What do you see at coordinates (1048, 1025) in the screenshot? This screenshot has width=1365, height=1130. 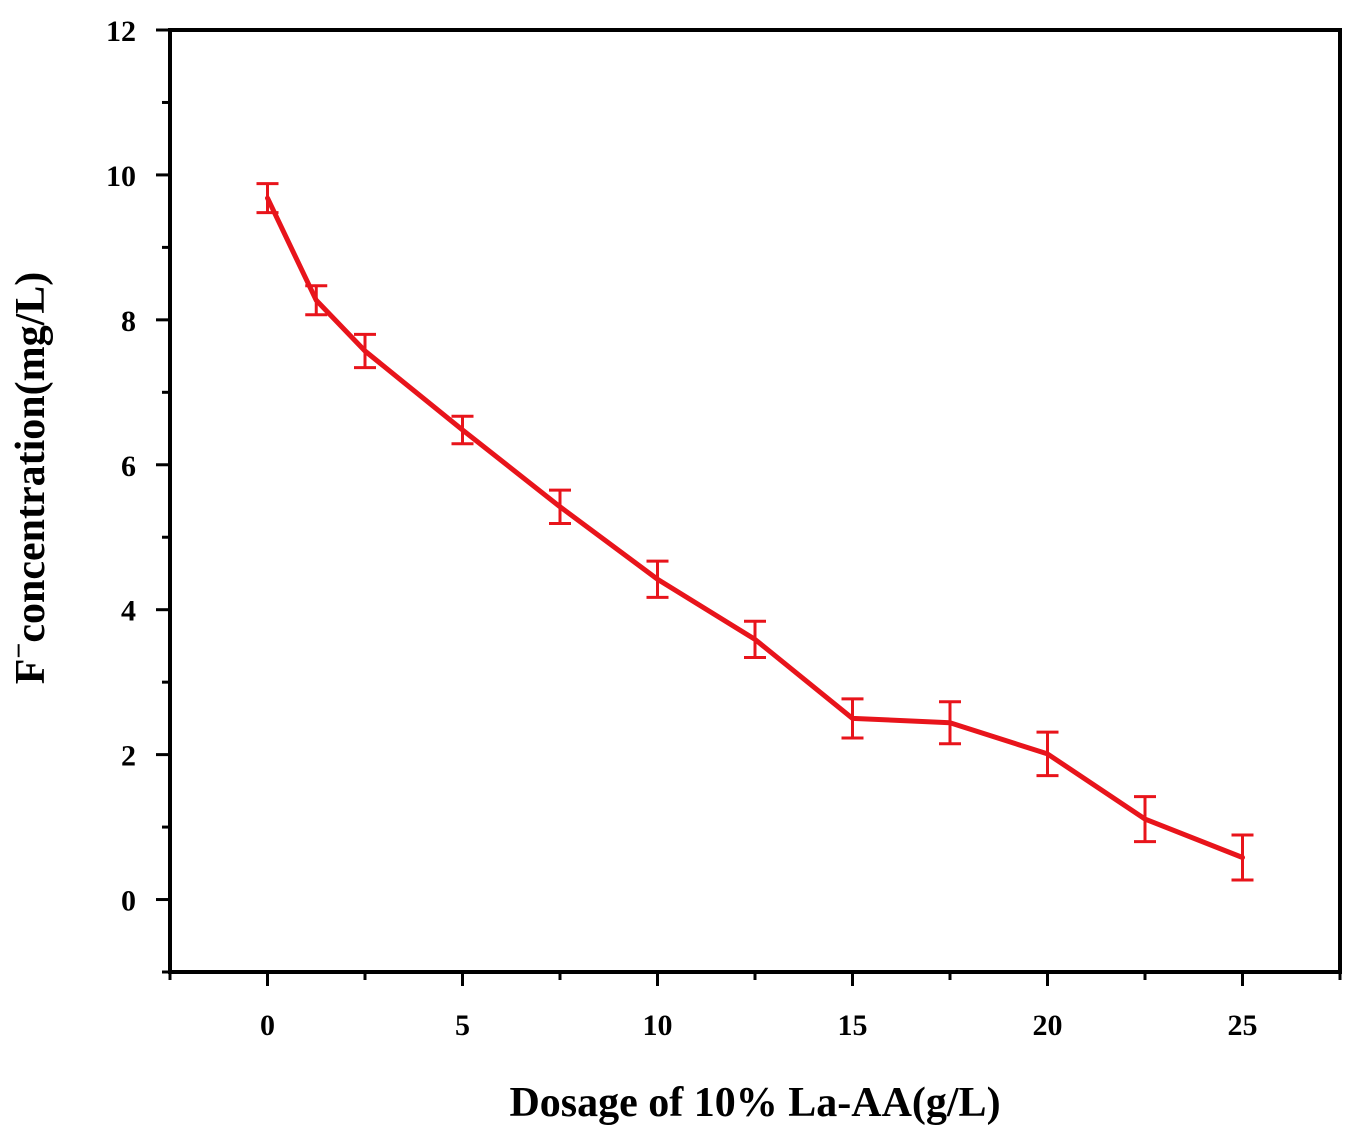 I see `x-tick-label: 20` at bounding box center [1048, 1025].